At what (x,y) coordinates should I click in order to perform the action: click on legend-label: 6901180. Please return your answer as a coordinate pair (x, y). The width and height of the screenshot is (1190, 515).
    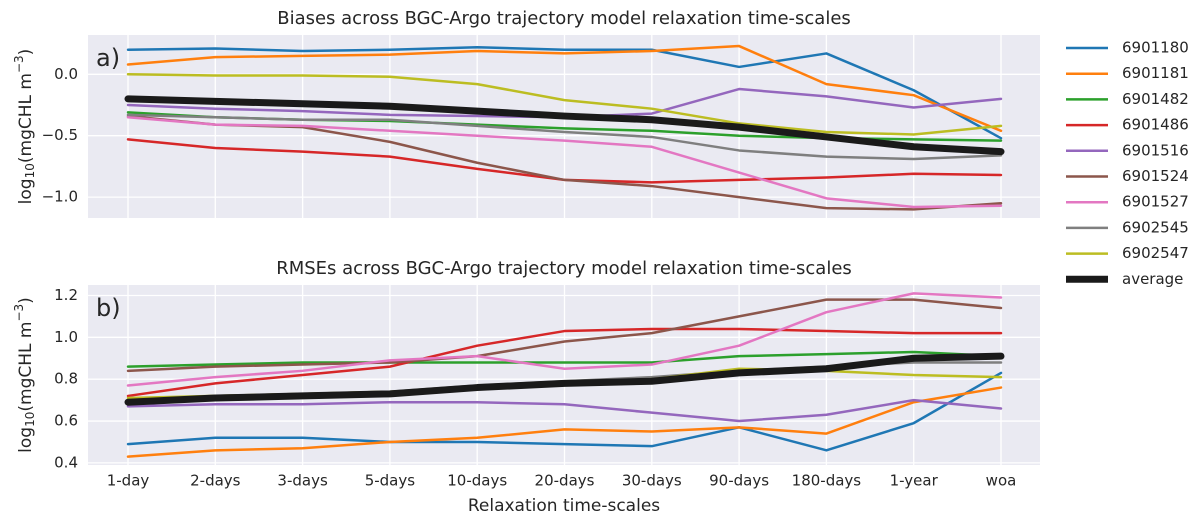
    Looking at the image, I should click on (1155, 48).